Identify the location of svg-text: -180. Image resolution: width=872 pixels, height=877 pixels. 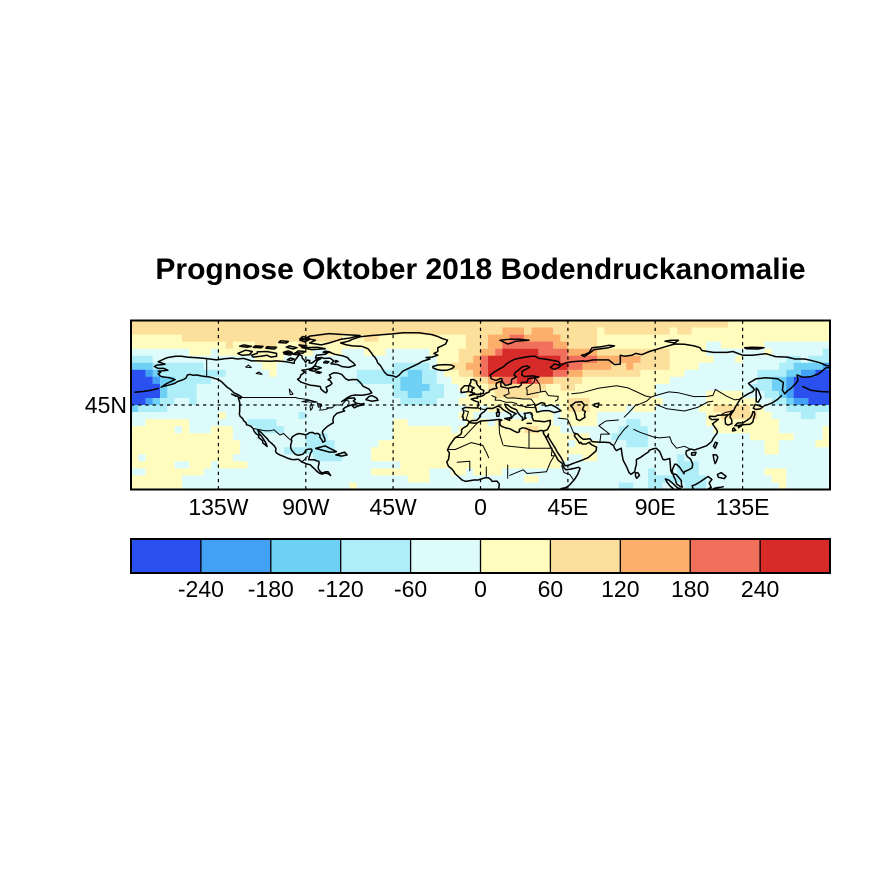
(271, 589).